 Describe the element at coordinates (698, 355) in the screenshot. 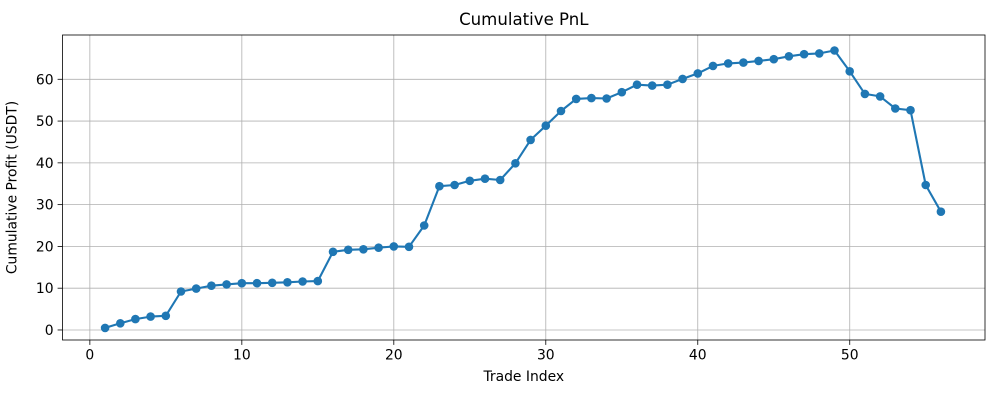

I see `x-tick-label: 40` at that location.